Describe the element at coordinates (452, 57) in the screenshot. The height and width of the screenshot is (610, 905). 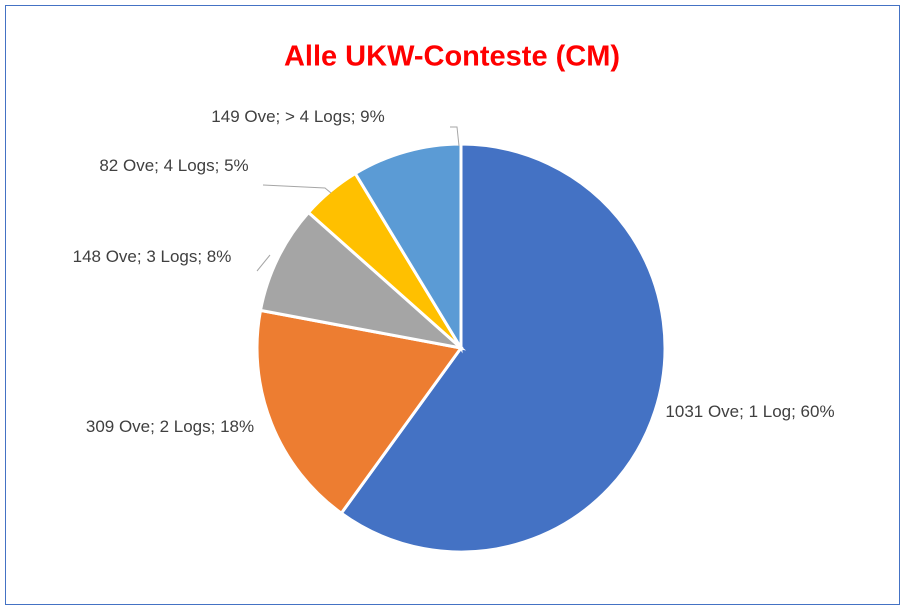
I see `chart-title: Alle UKW-Conteste (CM)` at that location.